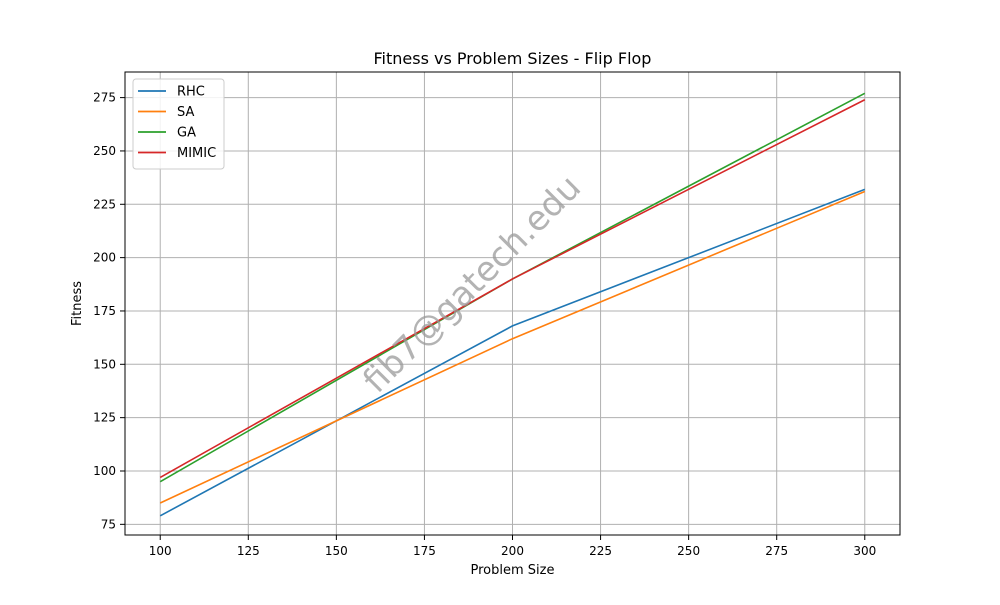 The height and width of the screenshot is (605, 1000). Describe the element at coordinates (864, 551) in the screenshot. I see `x-tick-label: 300` at that location.